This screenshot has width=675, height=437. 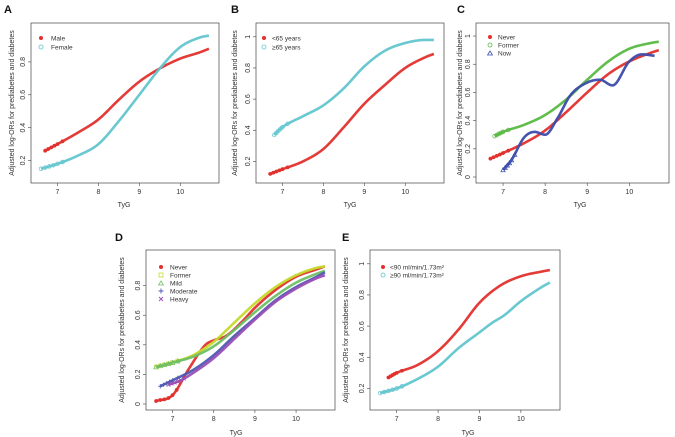 I want to click on panel-e-ytick-label: 1, so click(x=362, y=264).